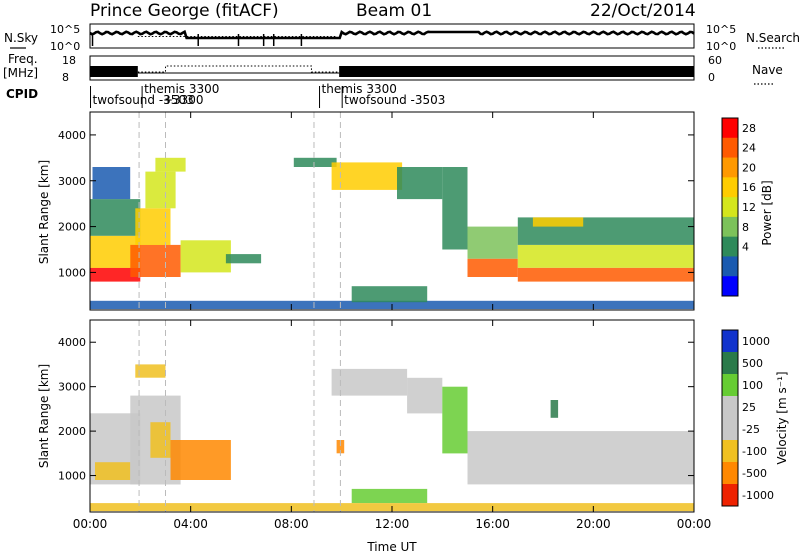 This screenshot has height=554, width=800. Describe the element at coordinates (23, 59) in the screenshot. I see `freq-label: Freq.` at that location.